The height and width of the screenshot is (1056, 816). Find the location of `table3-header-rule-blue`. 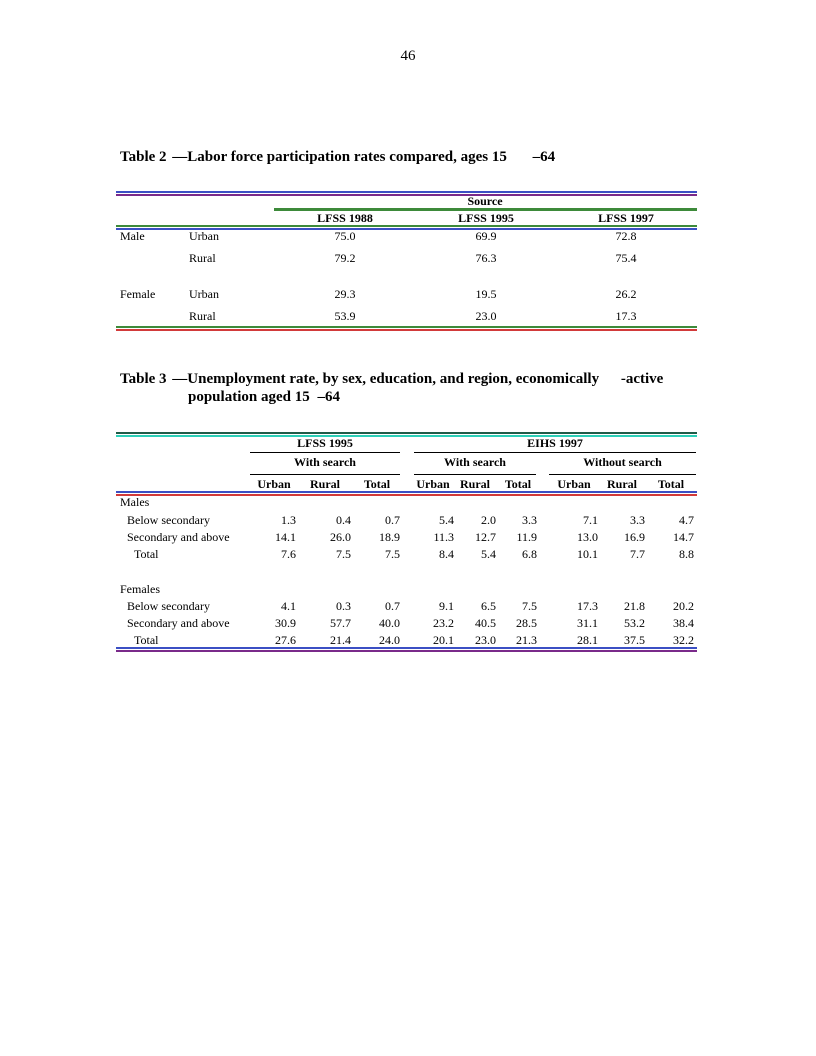

table3-header-rule-blue is located at coordinates (406, 492).